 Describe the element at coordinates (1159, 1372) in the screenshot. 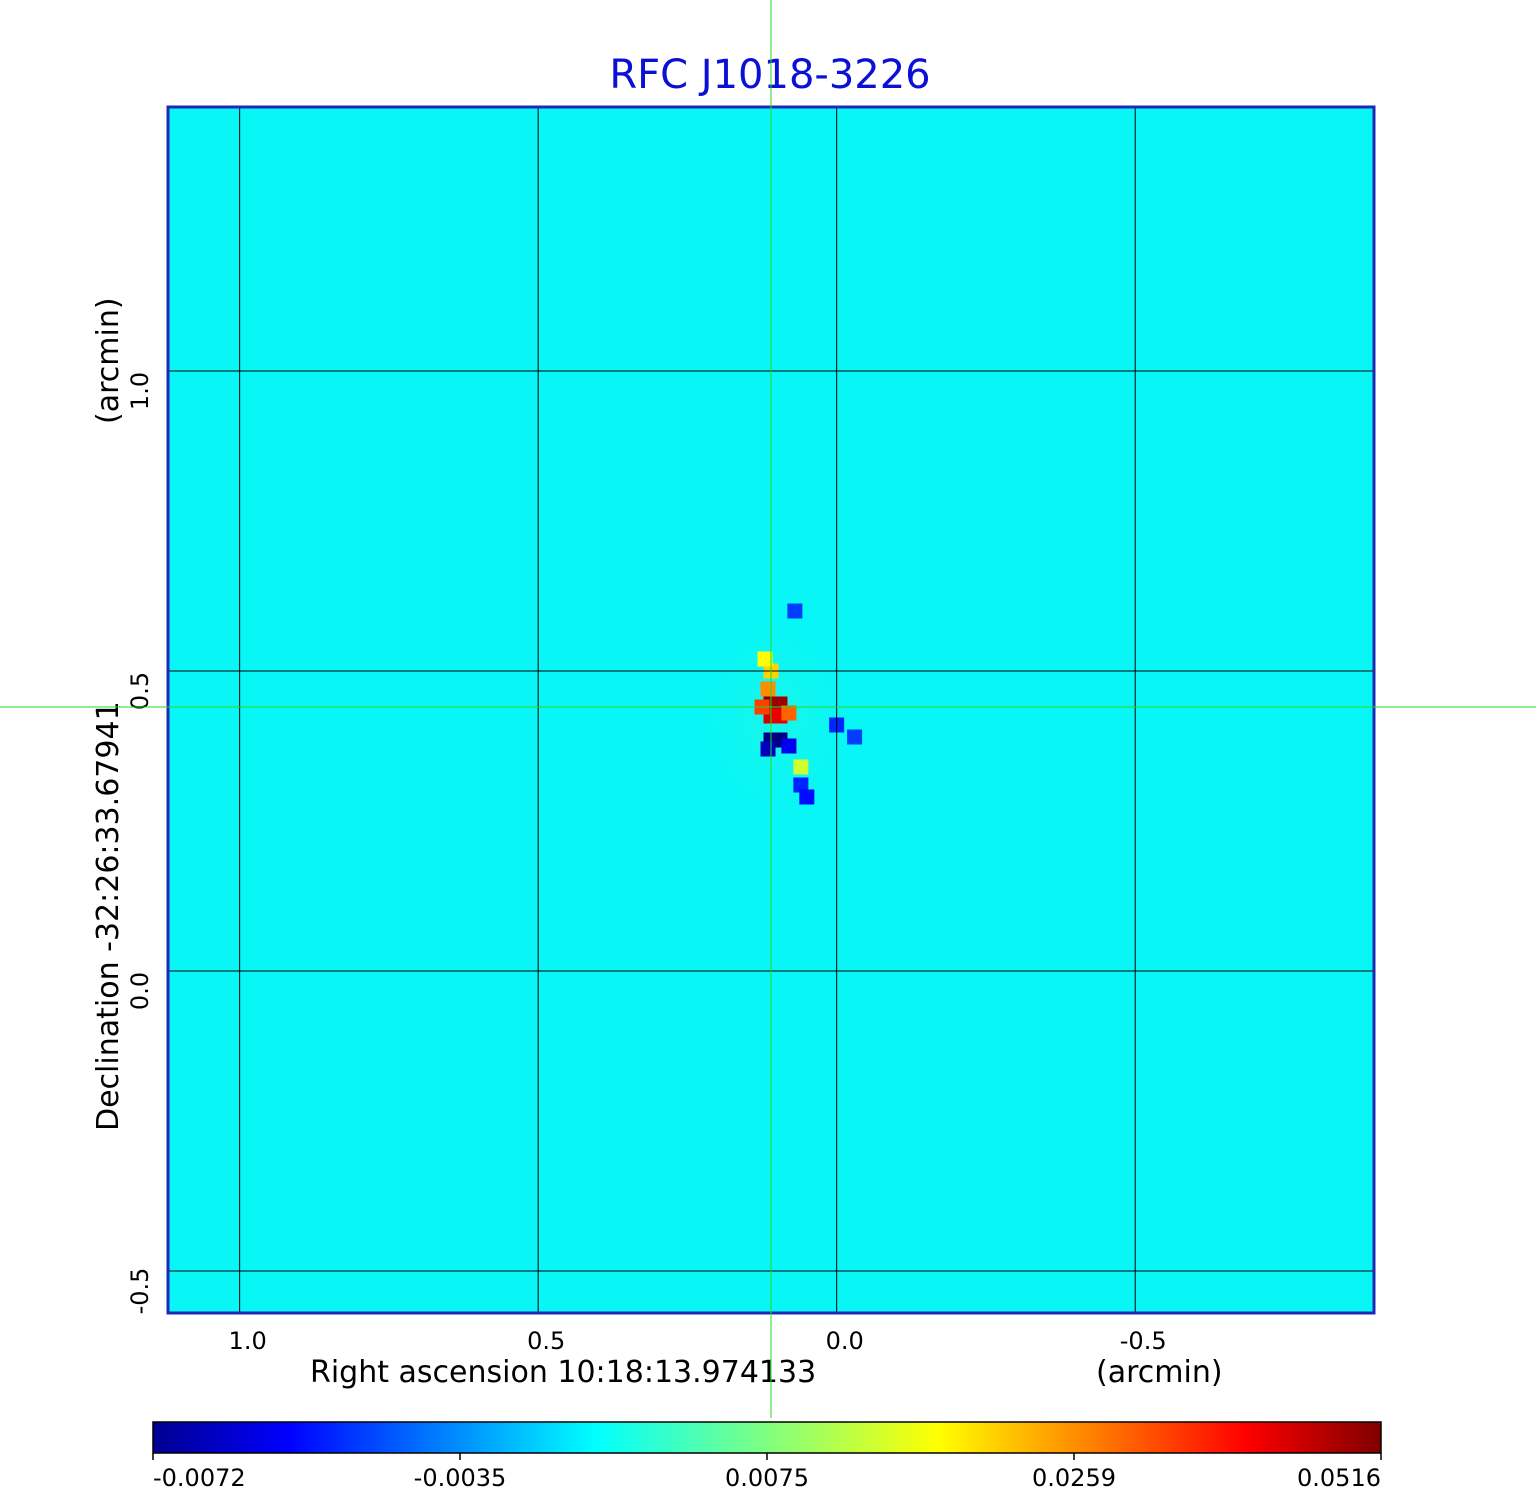

I see `x-axis-unit: (arcmin)` at that location.